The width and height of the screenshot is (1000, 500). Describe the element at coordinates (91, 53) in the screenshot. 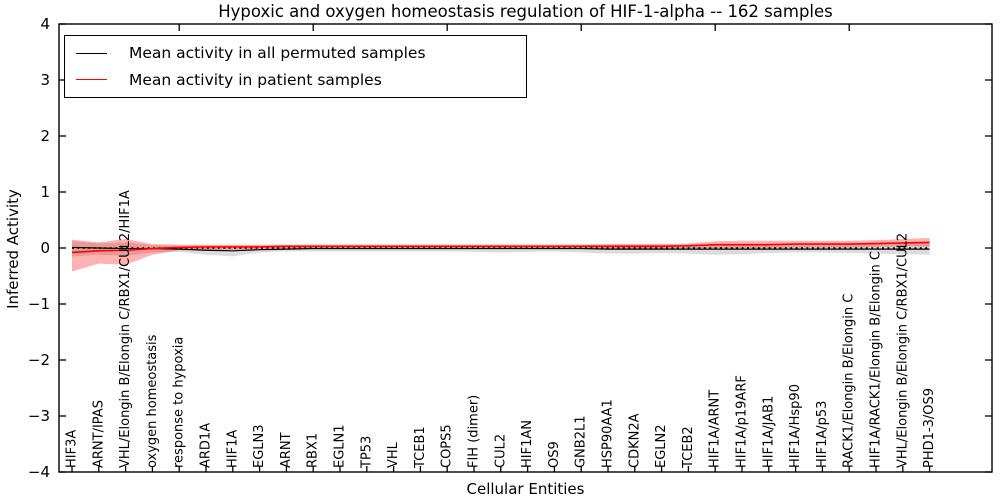

I see `legend-line-black-icon` at that location.